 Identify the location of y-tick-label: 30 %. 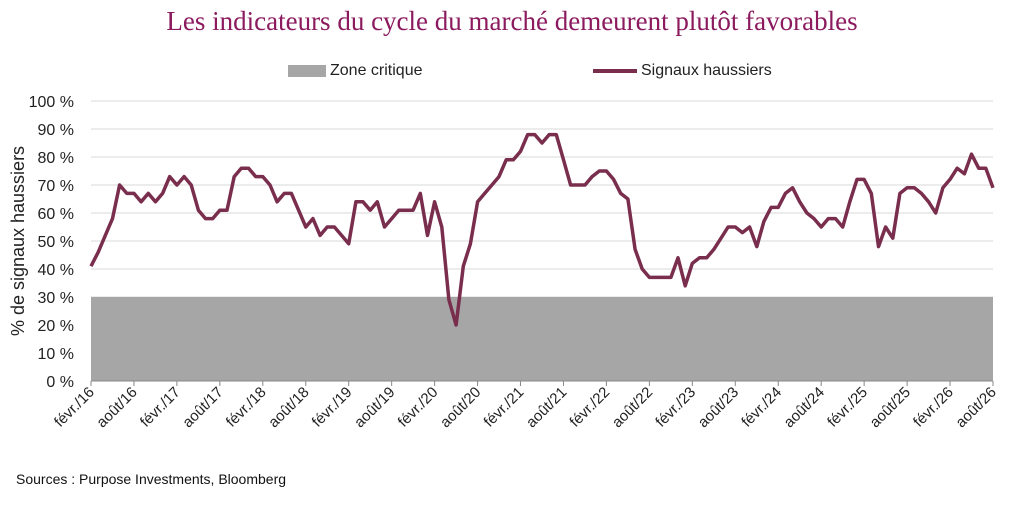
(56, 298).